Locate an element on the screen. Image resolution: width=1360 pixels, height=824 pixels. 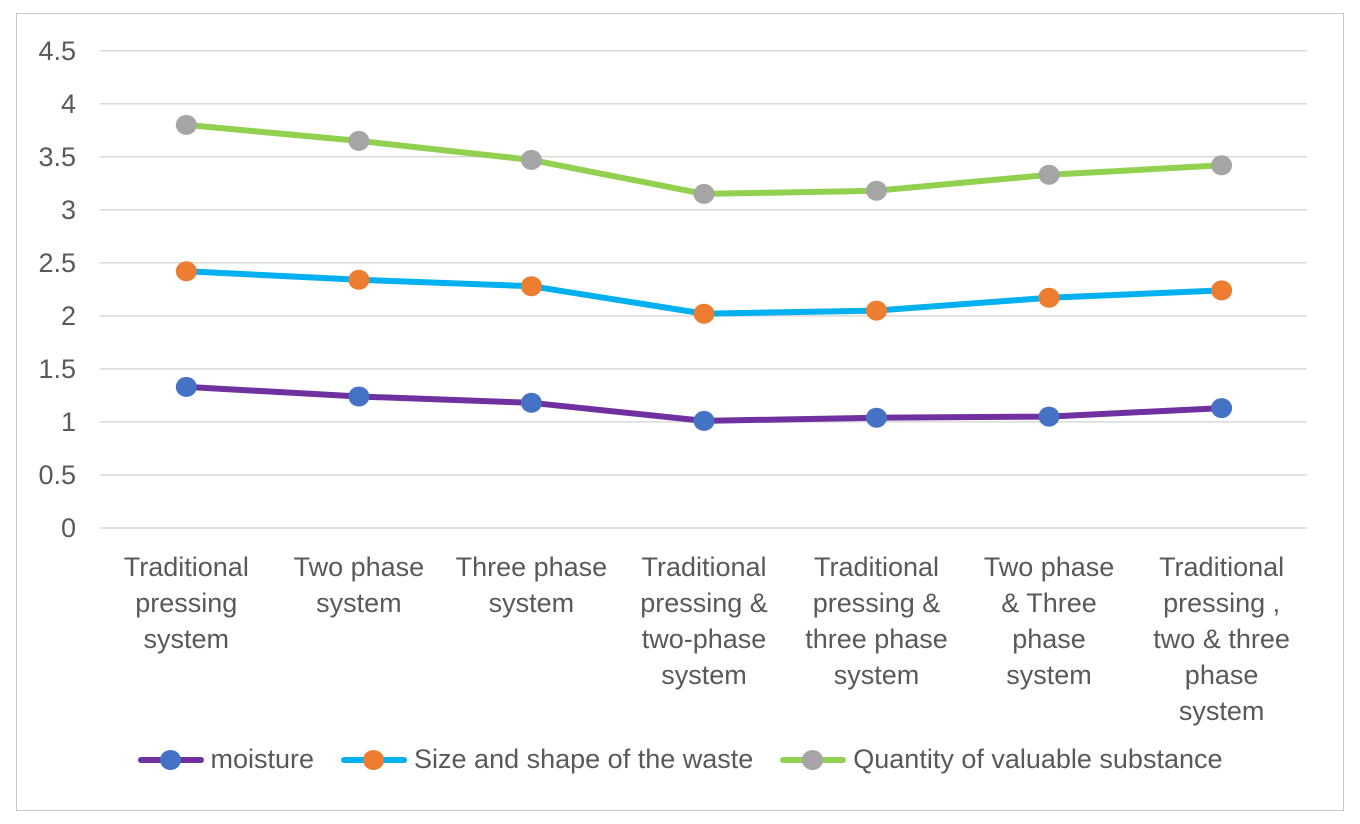
legend-label: Size and shape of the waste is located at coordinates (584, 759).